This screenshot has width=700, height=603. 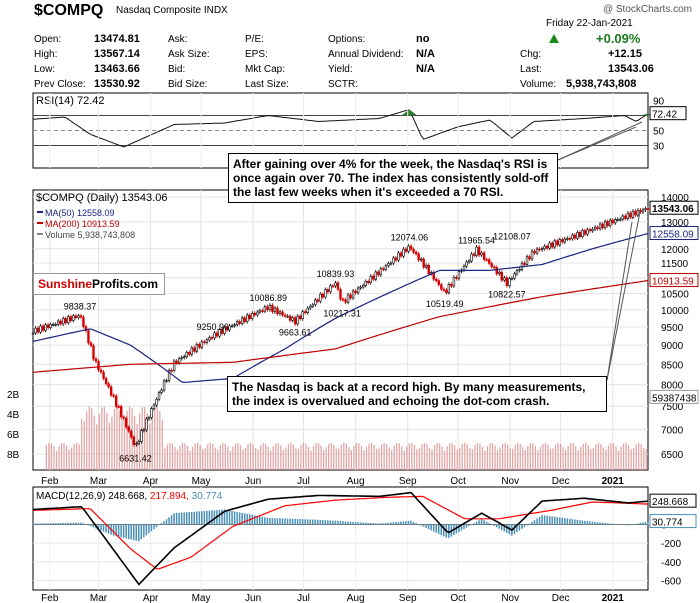 I want to click on price-point-label: 9838.37, so click(x=80, y=306).